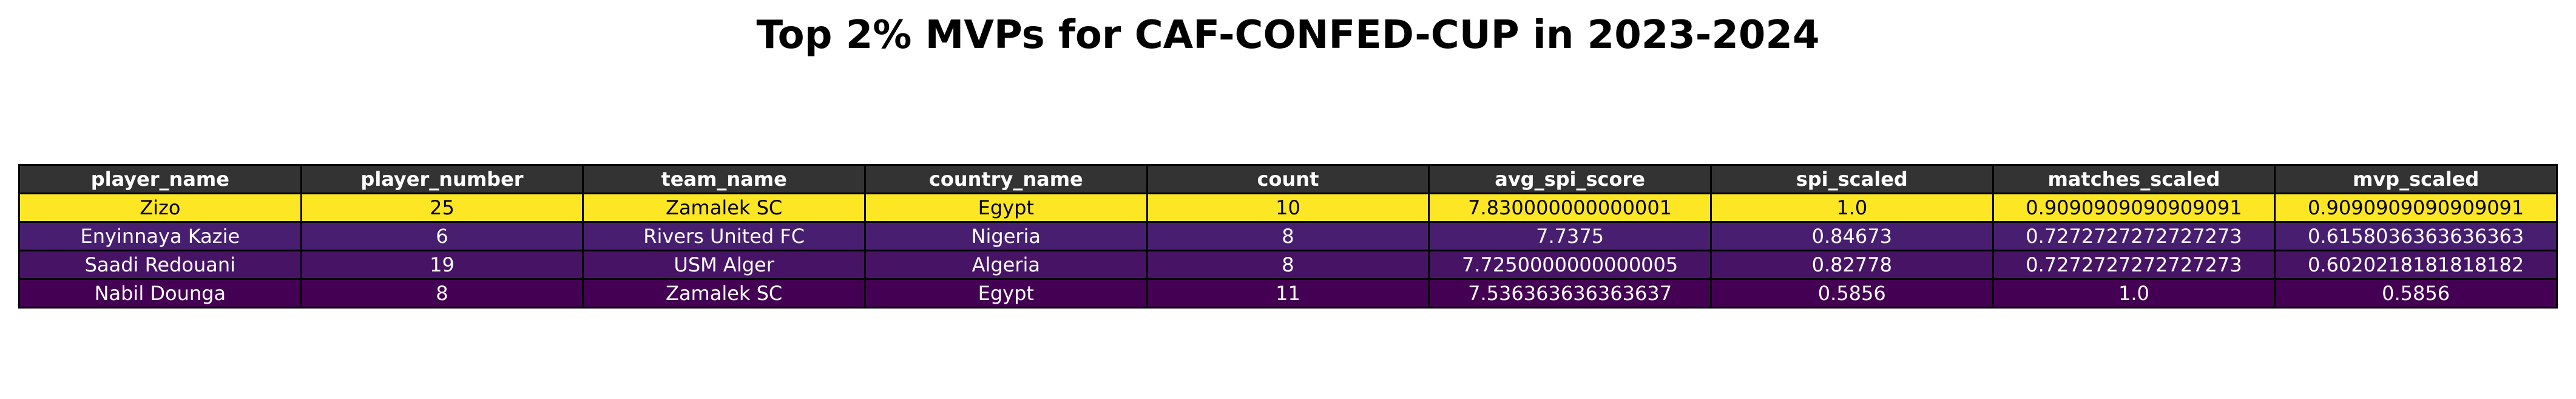 Image resolution: width=2576 pixels, height=399 pixels. What do you see at coordinates (442, 265) in the screenshot?
I see `table-cell-player-number: 19` at bounding box center [442, 265].